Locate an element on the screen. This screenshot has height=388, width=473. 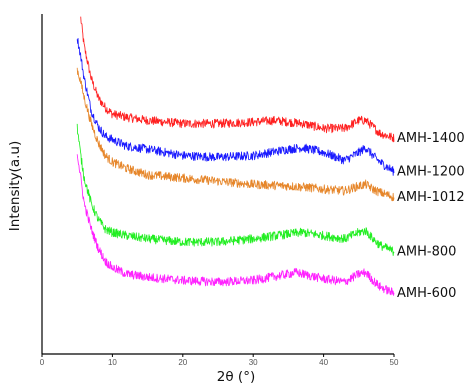
x-axis-ticks: 0 10 20 30 40 50 is located at coordinates (219, 360).